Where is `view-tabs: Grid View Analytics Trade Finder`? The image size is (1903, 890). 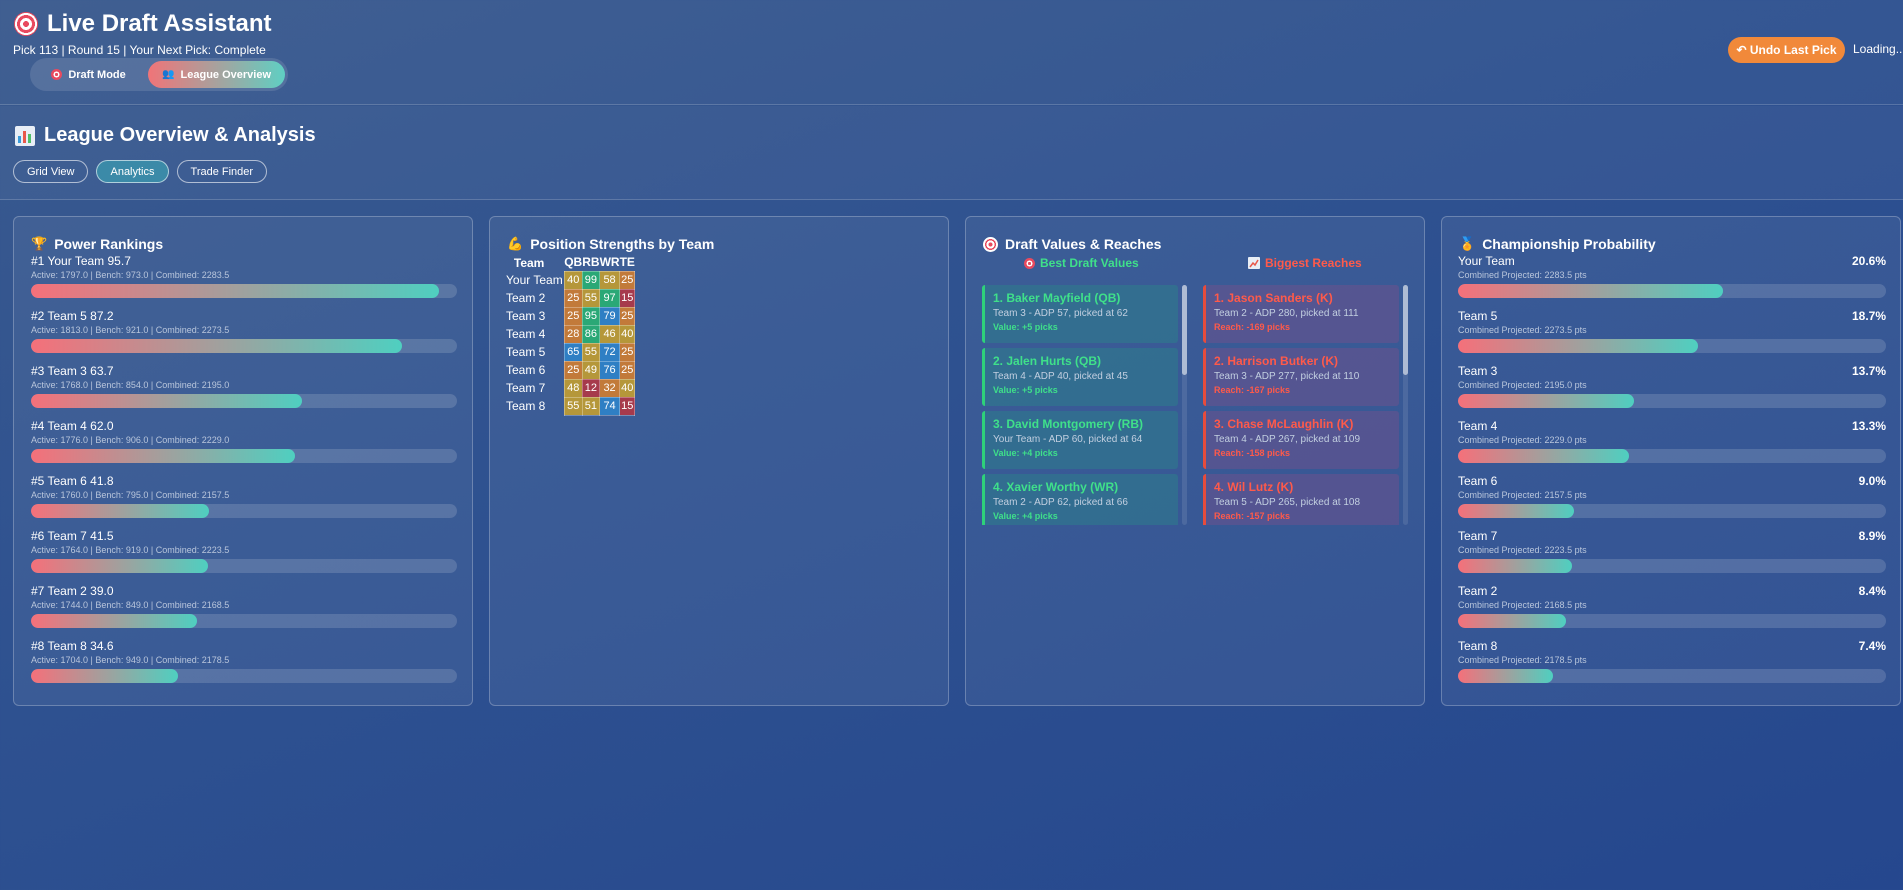 view-tabs: Grid View Analytics Trade Finder is located at coordinates (140, 171).